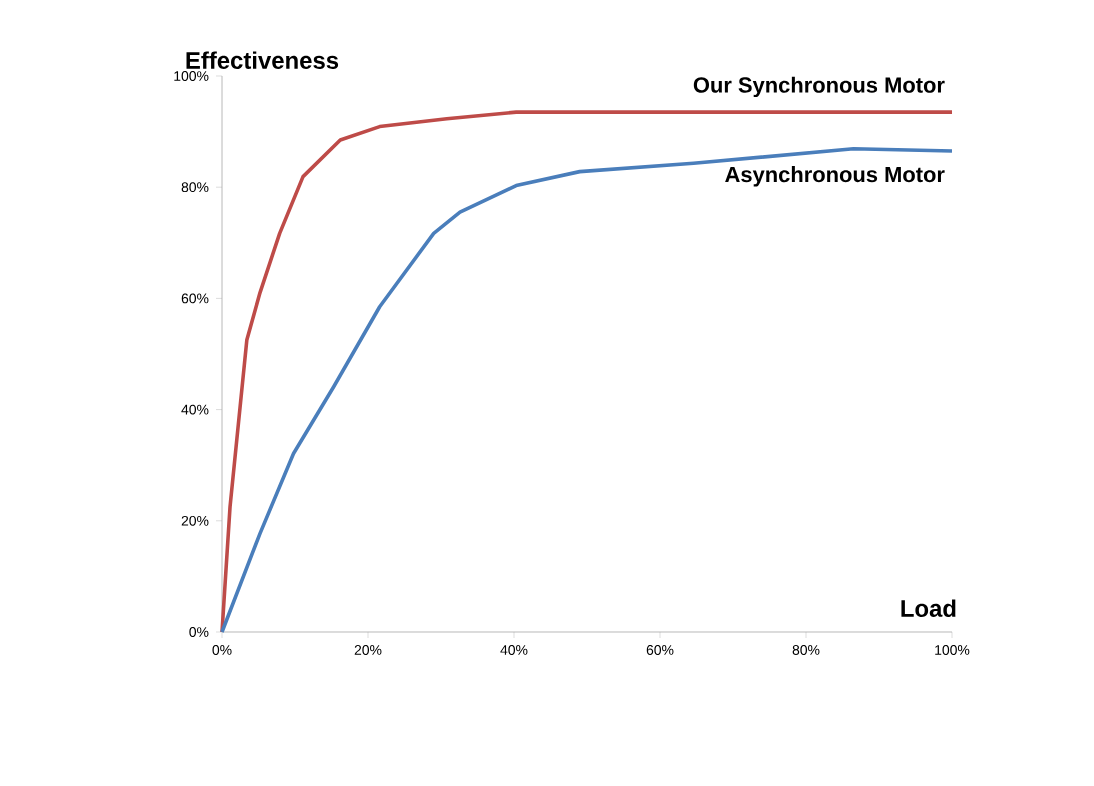  I want to click on x-axis-title: Load, so click(928, 608).